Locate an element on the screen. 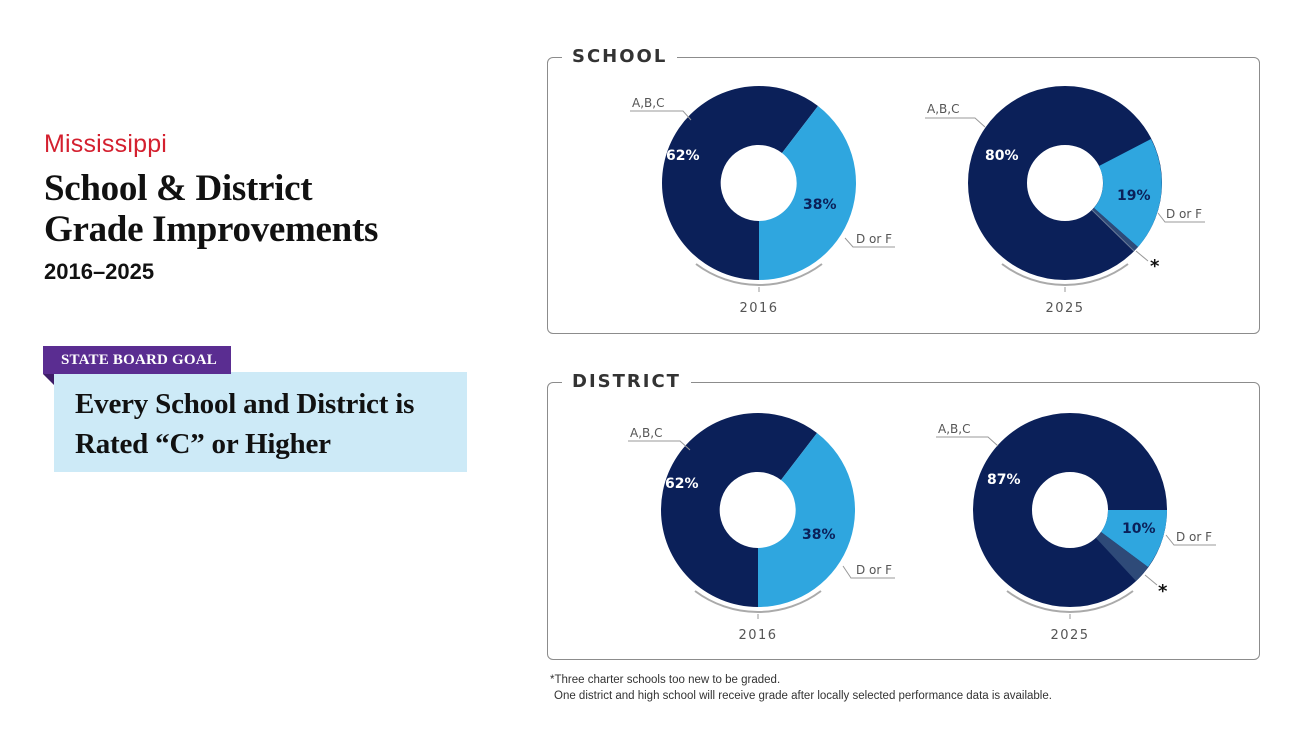  district-panel-title: DISTRICT is located at coordinates (626, 382).